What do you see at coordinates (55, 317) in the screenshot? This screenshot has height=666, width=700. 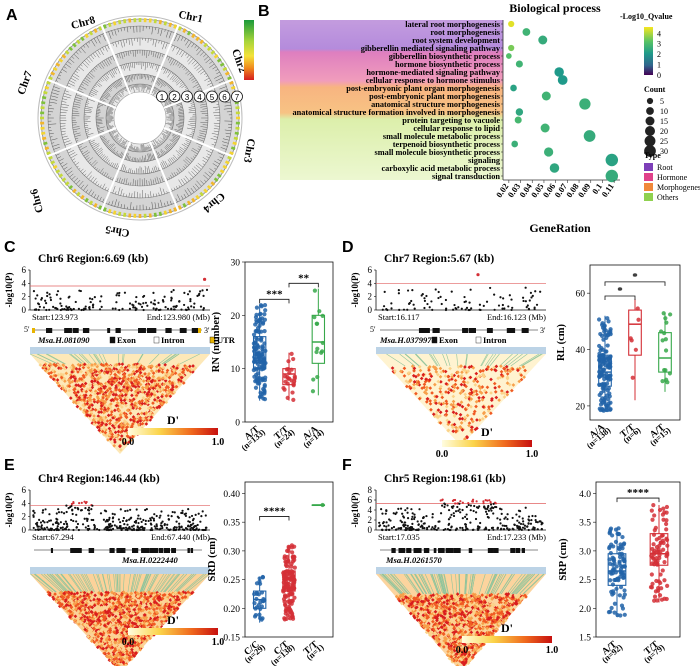 I see `region-start: Start:123.973` at bounding box center [55, 317].